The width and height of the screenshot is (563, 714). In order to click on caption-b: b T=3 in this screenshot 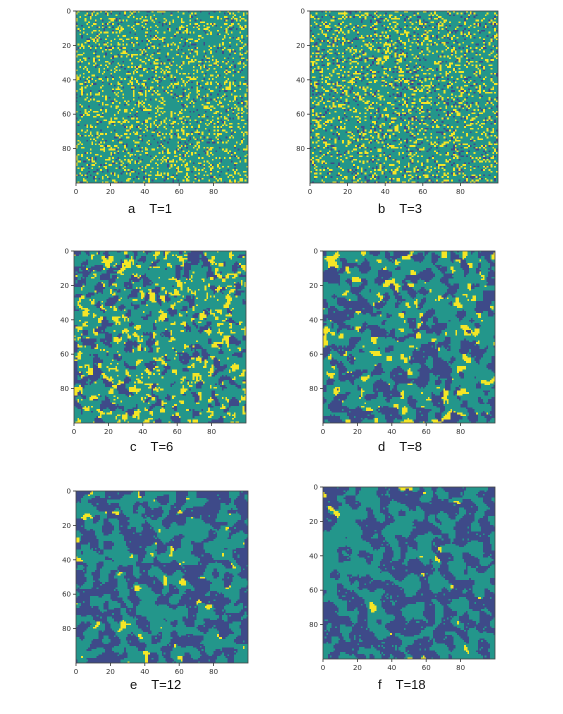, I will do `click(400, 208)`.